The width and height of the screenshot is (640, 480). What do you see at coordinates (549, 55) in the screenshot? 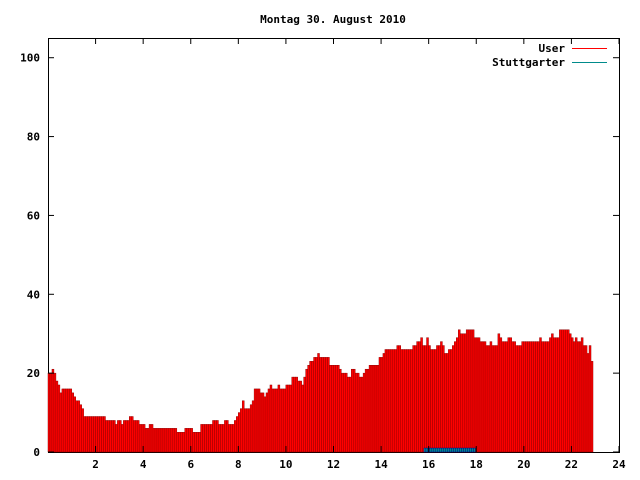
I see `legend: User Stuttgarter` at bounding box center [549, 55].